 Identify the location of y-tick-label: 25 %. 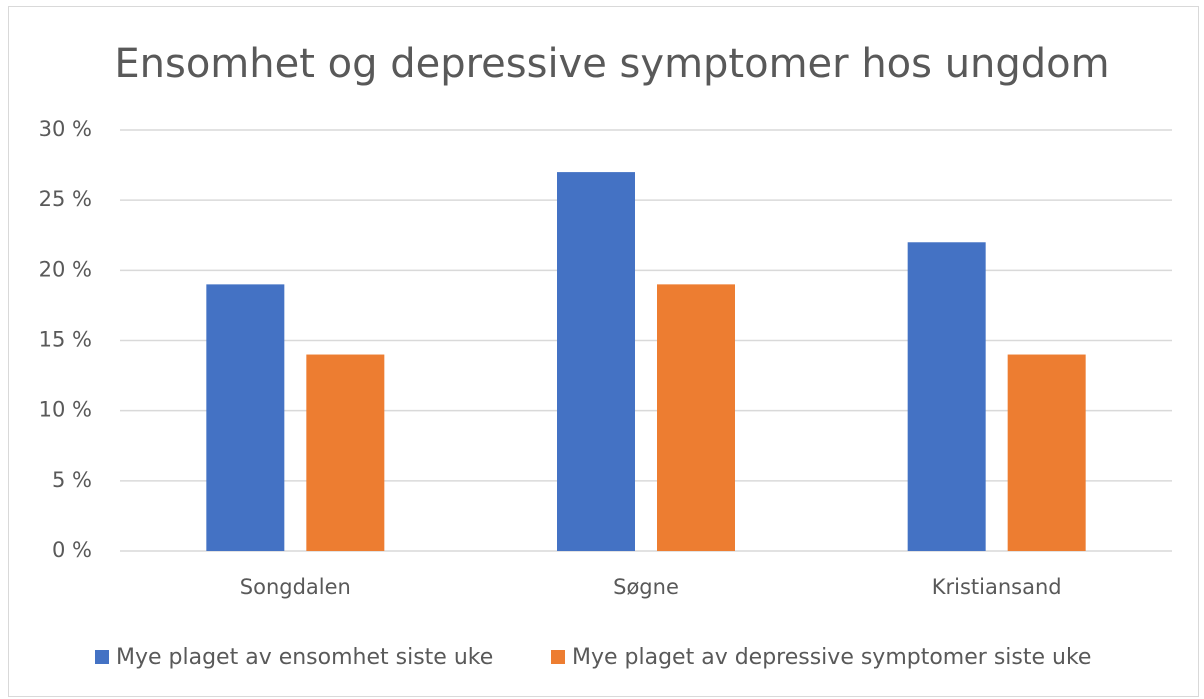
(65, 199).